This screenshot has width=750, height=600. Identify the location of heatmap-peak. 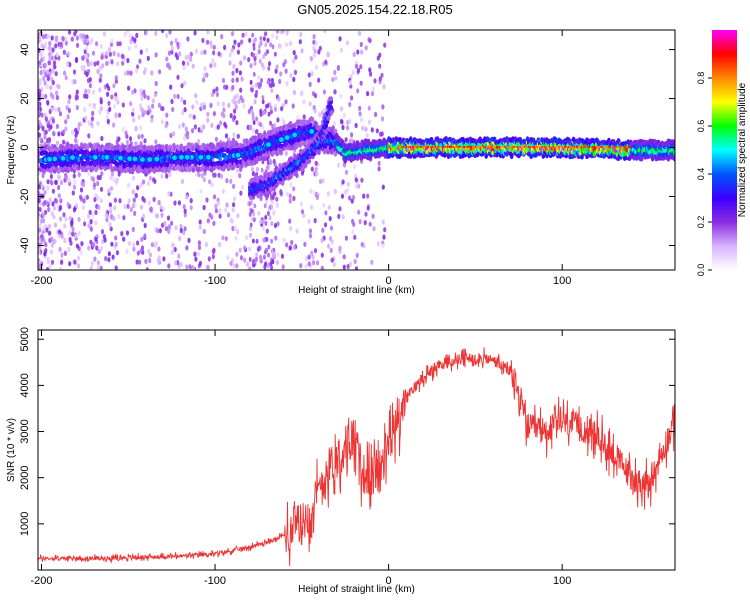
(281, 140).